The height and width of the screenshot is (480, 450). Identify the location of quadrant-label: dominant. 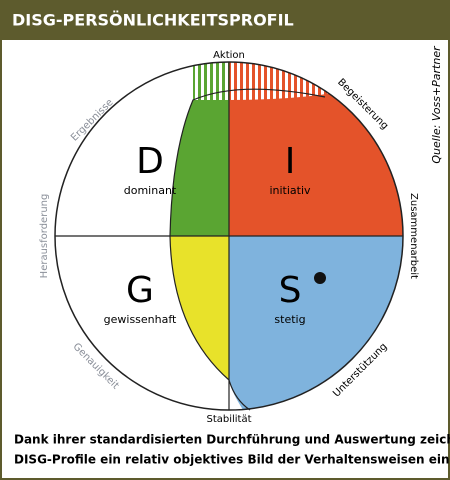
(150, 190).